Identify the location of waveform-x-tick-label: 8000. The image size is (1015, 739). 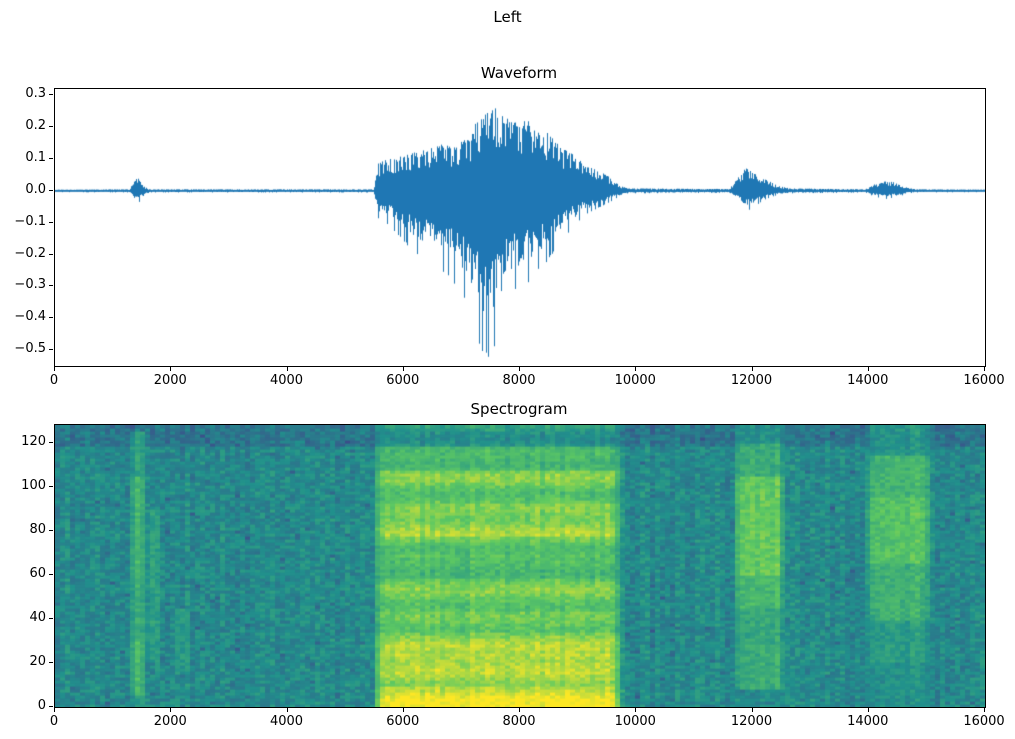
(519, 380).